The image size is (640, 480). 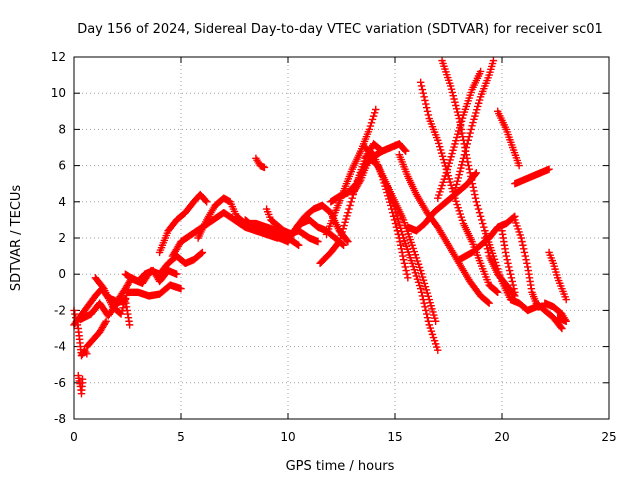 I want to click on y-tick-label: 12, so click(x=58, y=57).